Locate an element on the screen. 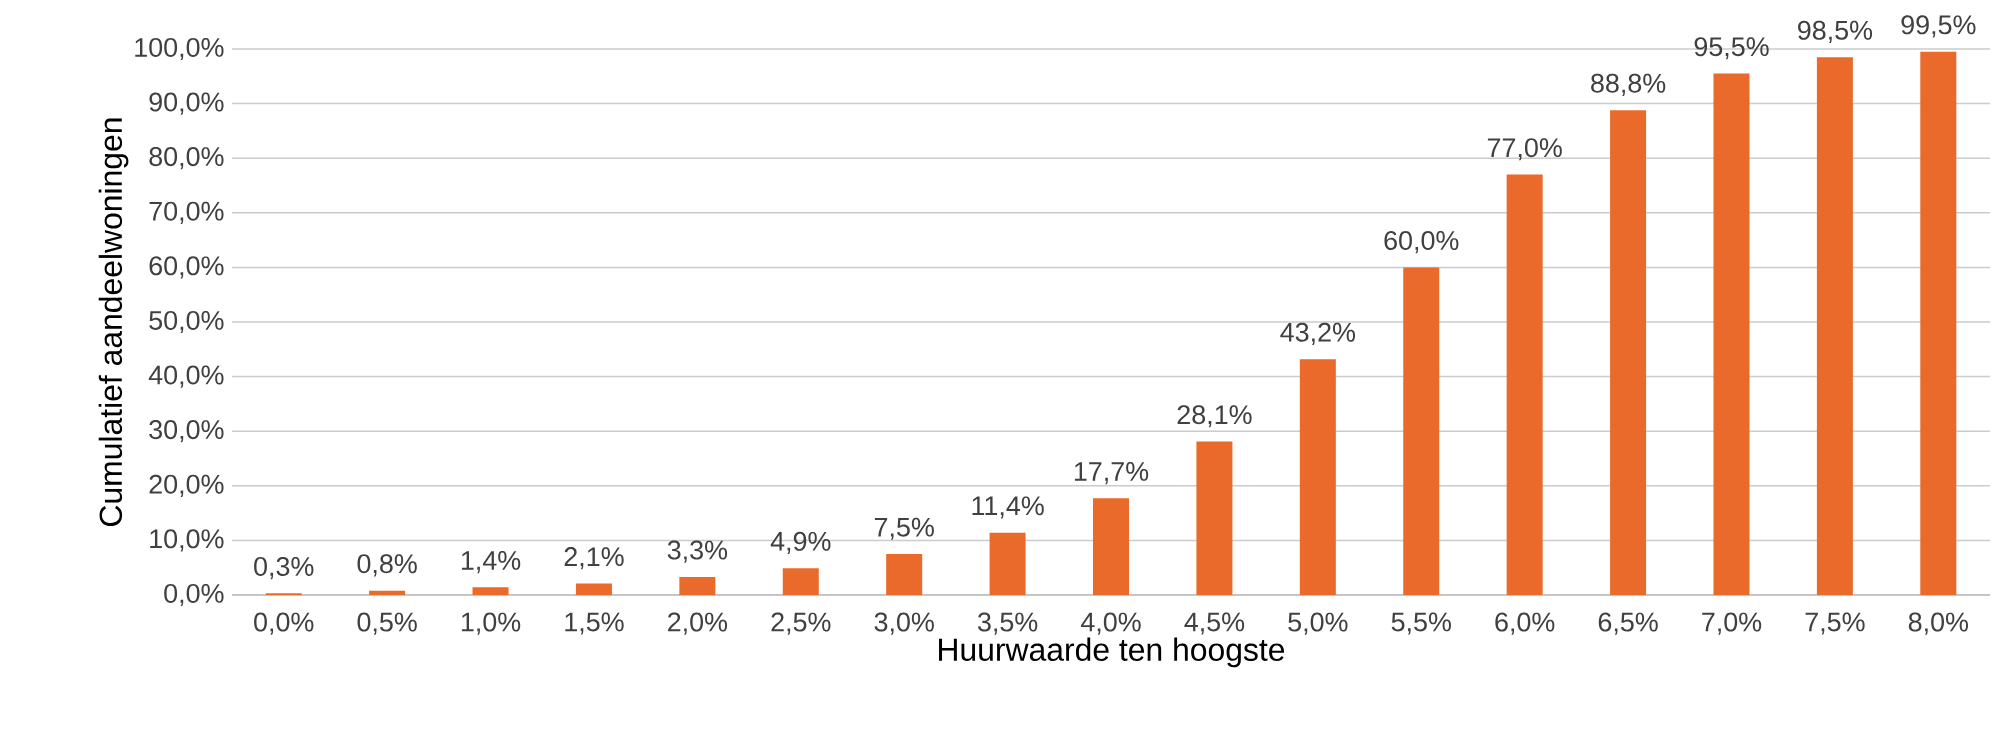 The width and height of the screenshot is (2008, 731). y-tick-label: 40,0% is located at coordinates (186, 376).